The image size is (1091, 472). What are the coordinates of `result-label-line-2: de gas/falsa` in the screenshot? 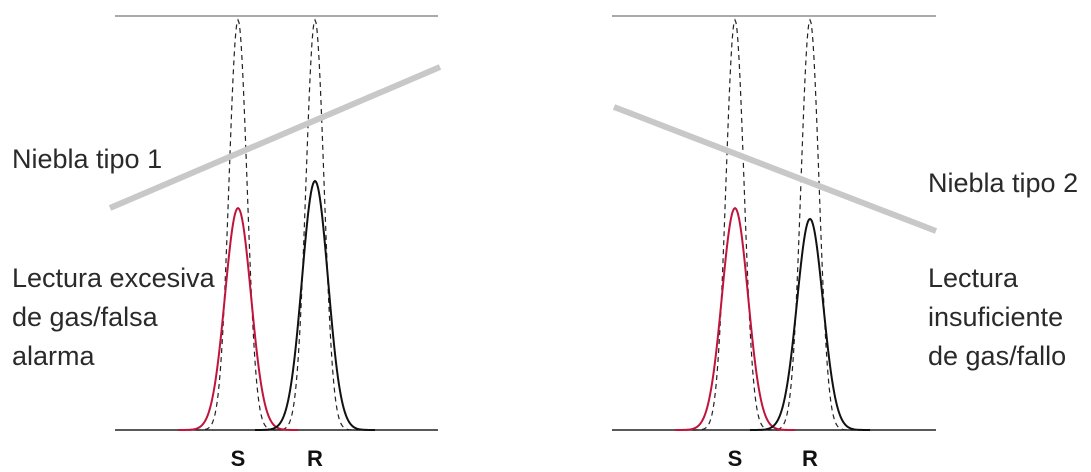 It's located at (85, 317).